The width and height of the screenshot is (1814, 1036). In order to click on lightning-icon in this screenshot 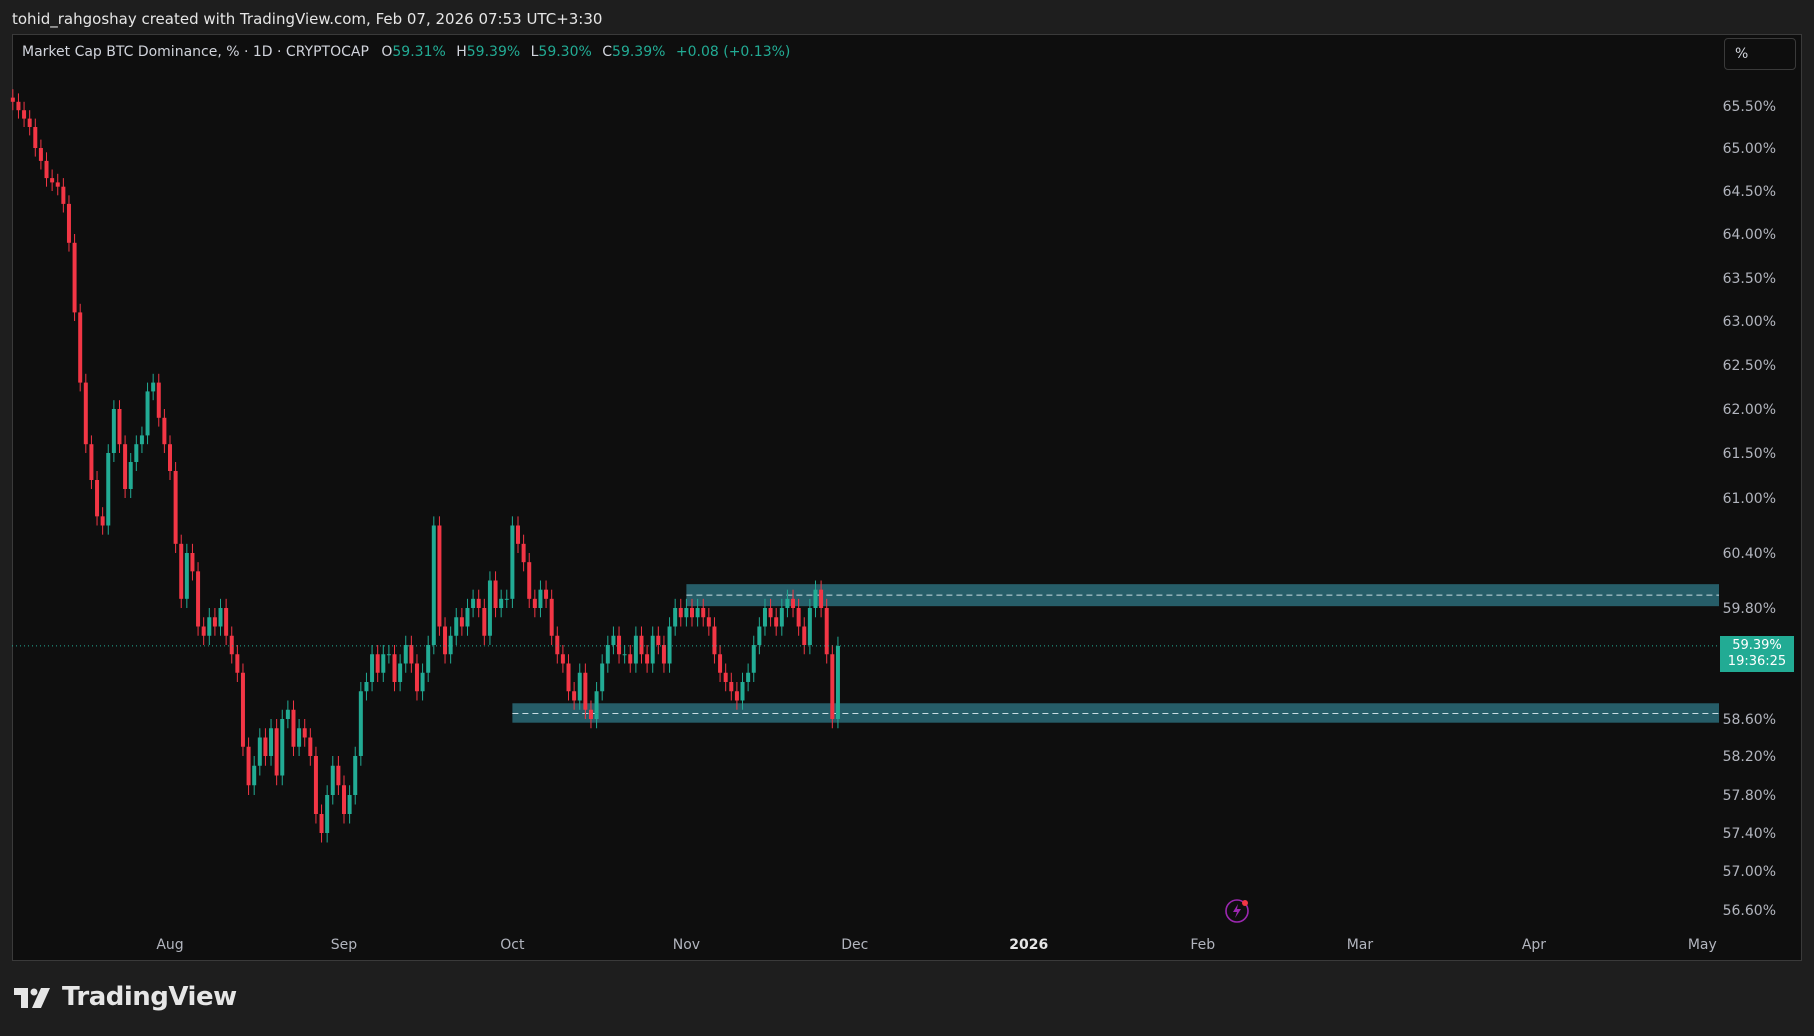, I will do `click(1238, 912)`.